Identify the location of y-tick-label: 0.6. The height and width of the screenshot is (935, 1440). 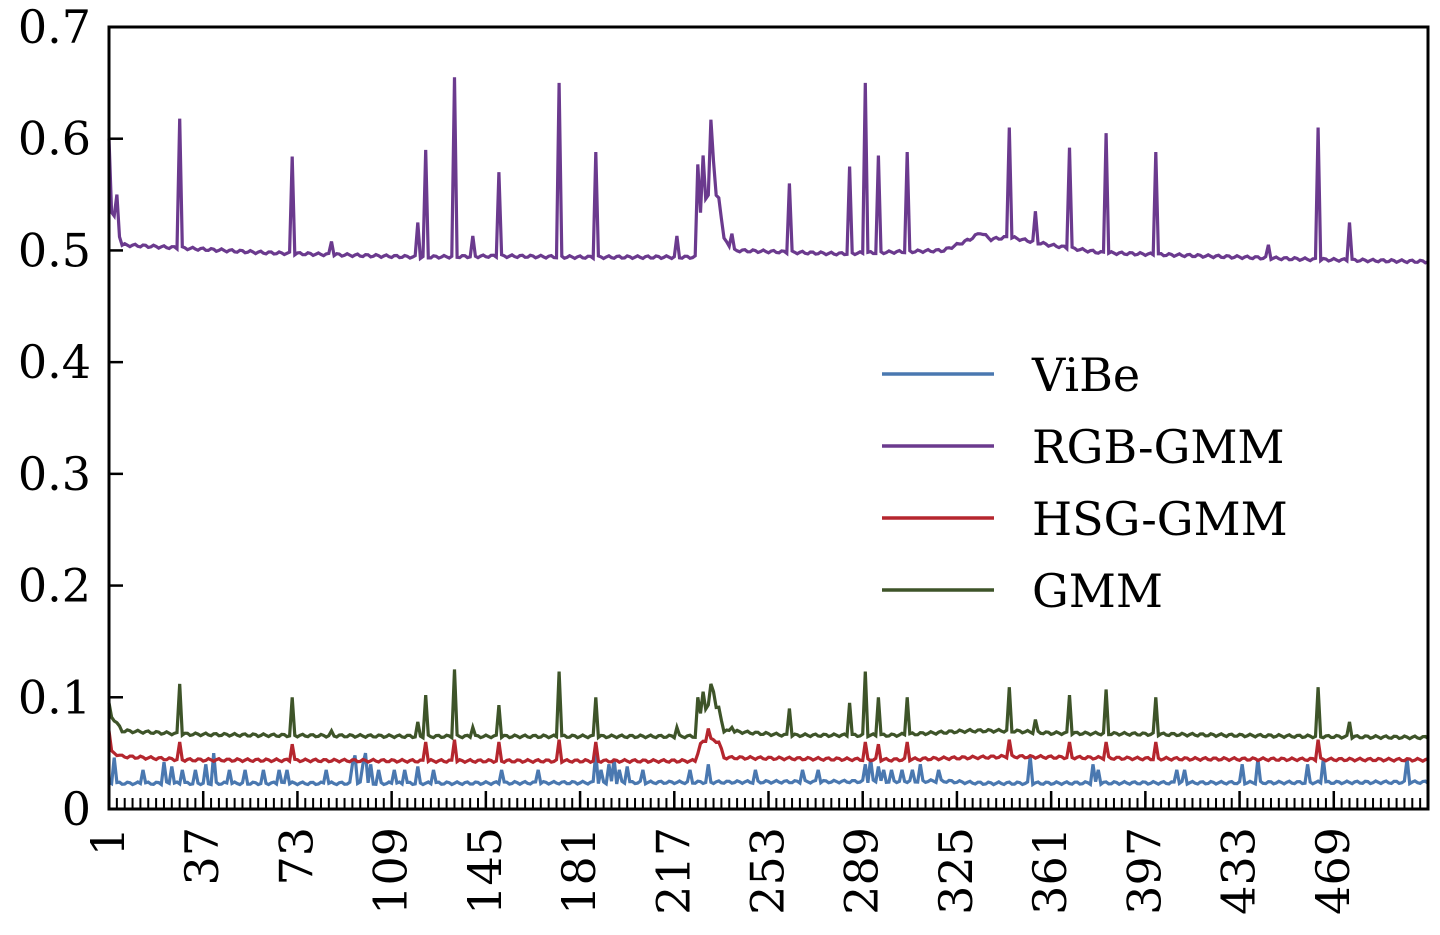
(54, 139).